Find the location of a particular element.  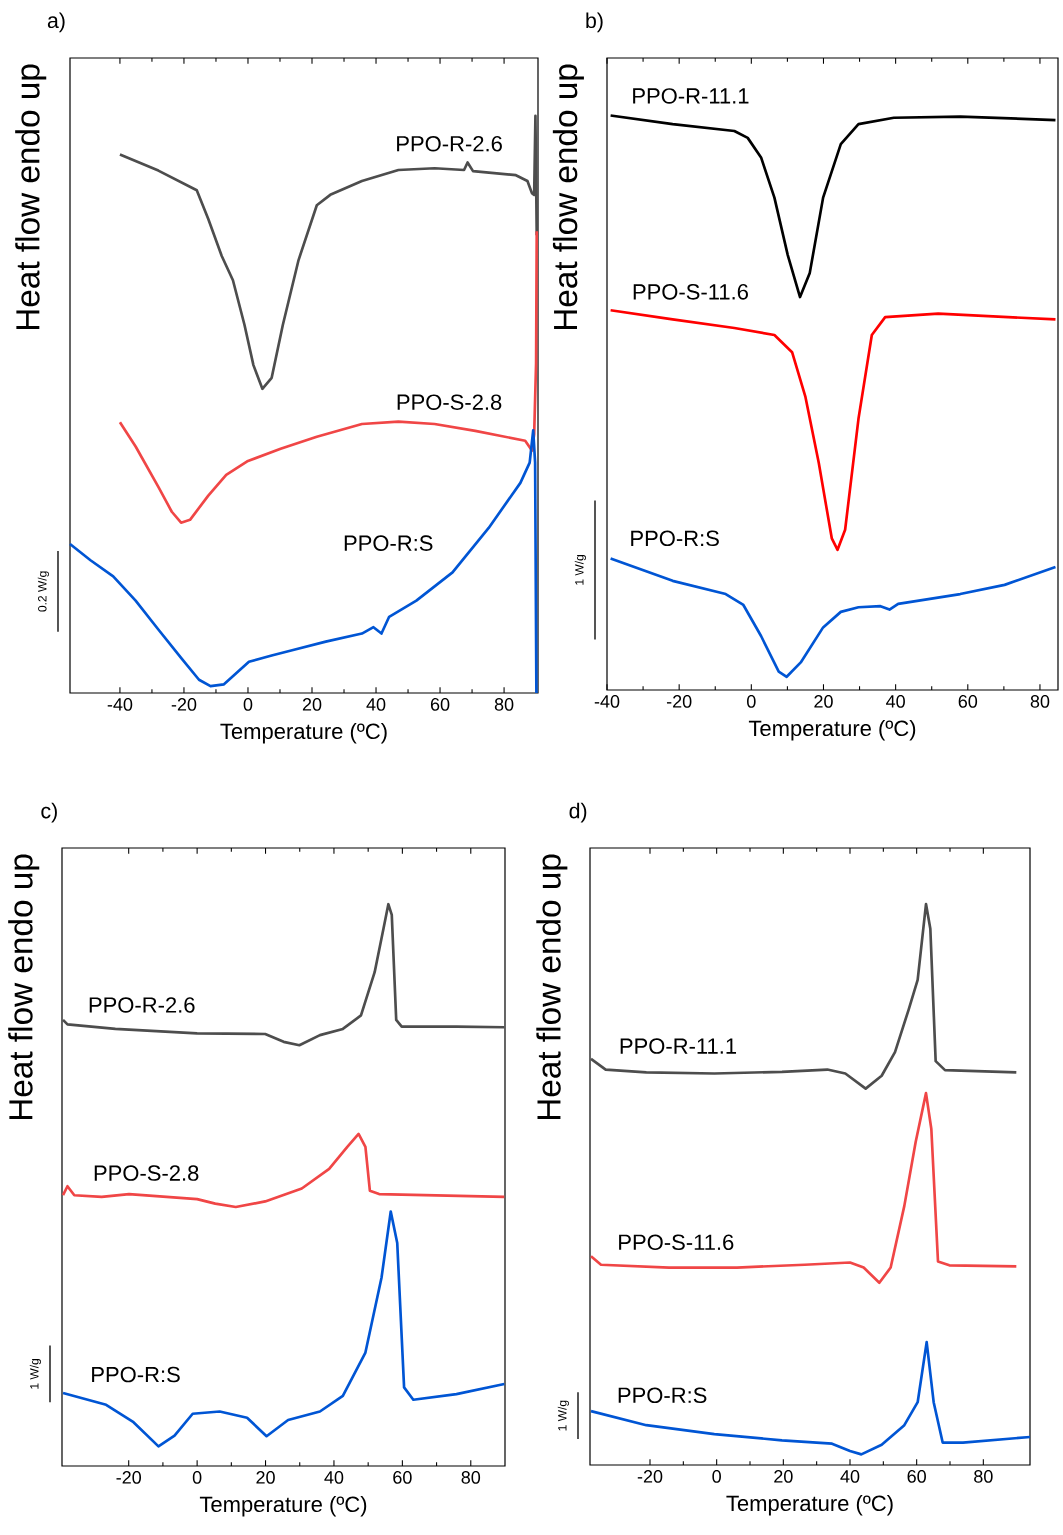

chart-title: c) is located at coordinates (49, 812).